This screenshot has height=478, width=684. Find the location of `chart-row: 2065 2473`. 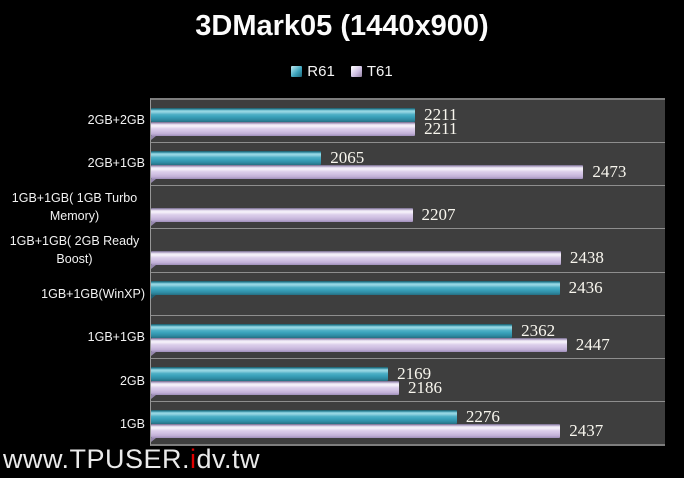

chart-row: 2065 2473 is located at coordinates (408, 163).